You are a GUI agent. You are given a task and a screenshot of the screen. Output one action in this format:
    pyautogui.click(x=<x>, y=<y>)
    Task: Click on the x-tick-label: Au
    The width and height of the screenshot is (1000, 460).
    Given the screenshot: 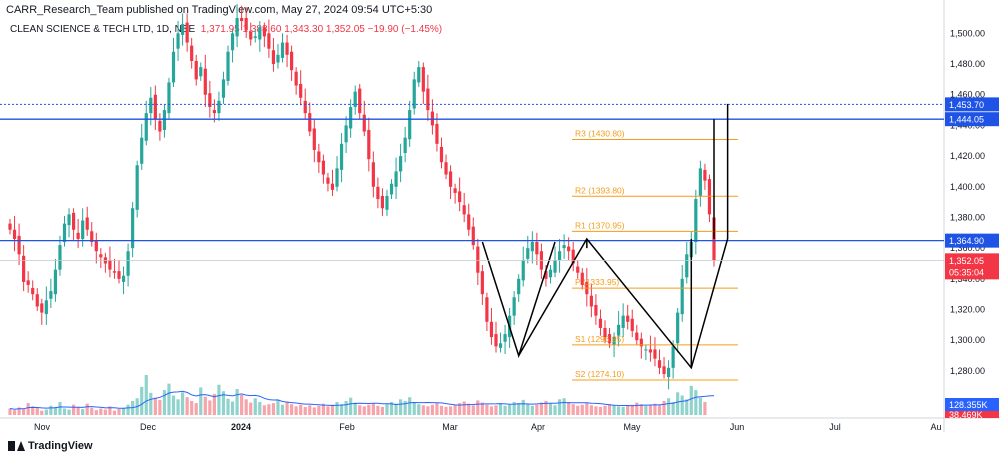 What is the action you would take?
    pyautogui.click(x=935, y=427)
    